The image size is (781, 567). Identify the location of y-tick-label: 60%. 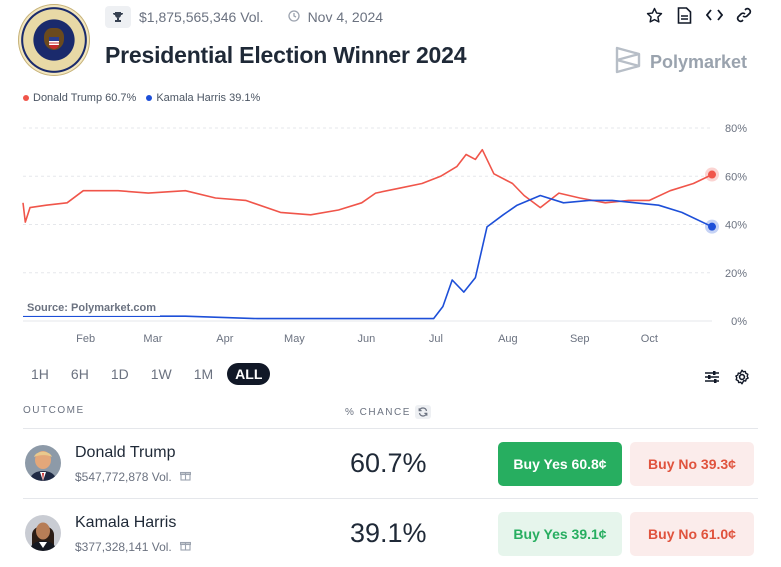
(736, 177).